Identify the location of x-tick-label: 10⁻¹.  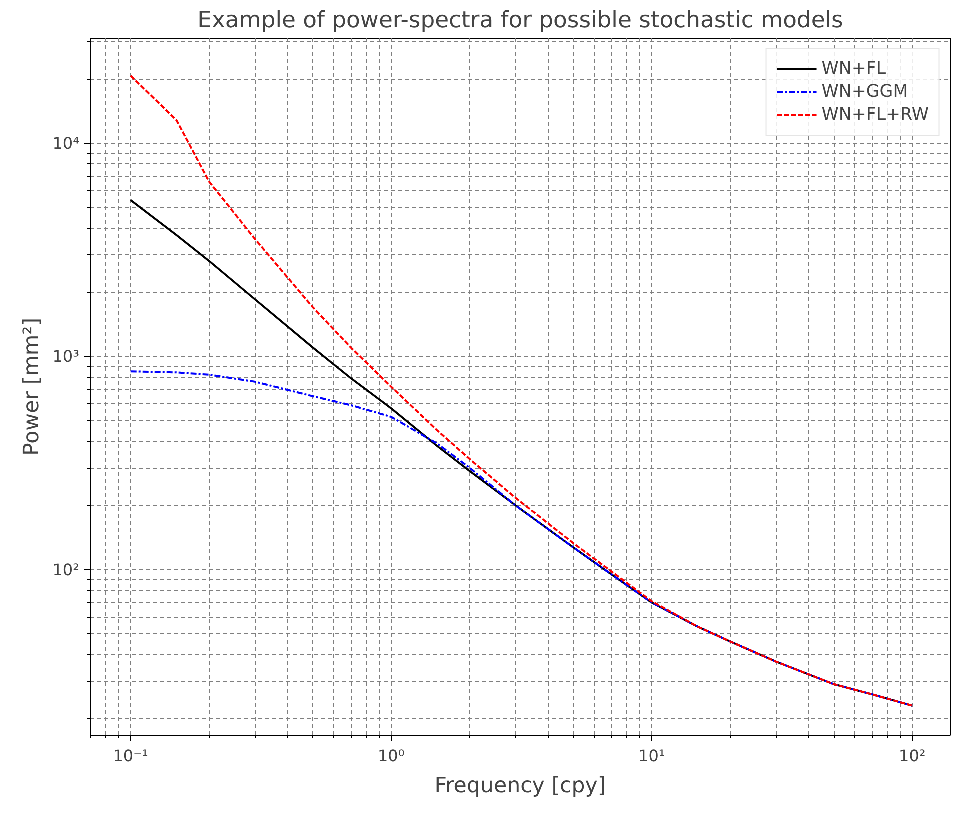
(130, 756).